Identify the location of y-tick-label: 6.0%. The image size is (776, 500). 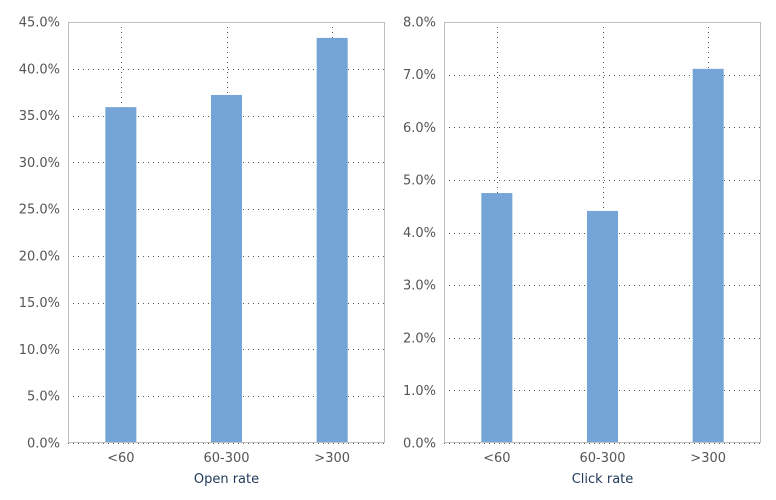
(419, 128).